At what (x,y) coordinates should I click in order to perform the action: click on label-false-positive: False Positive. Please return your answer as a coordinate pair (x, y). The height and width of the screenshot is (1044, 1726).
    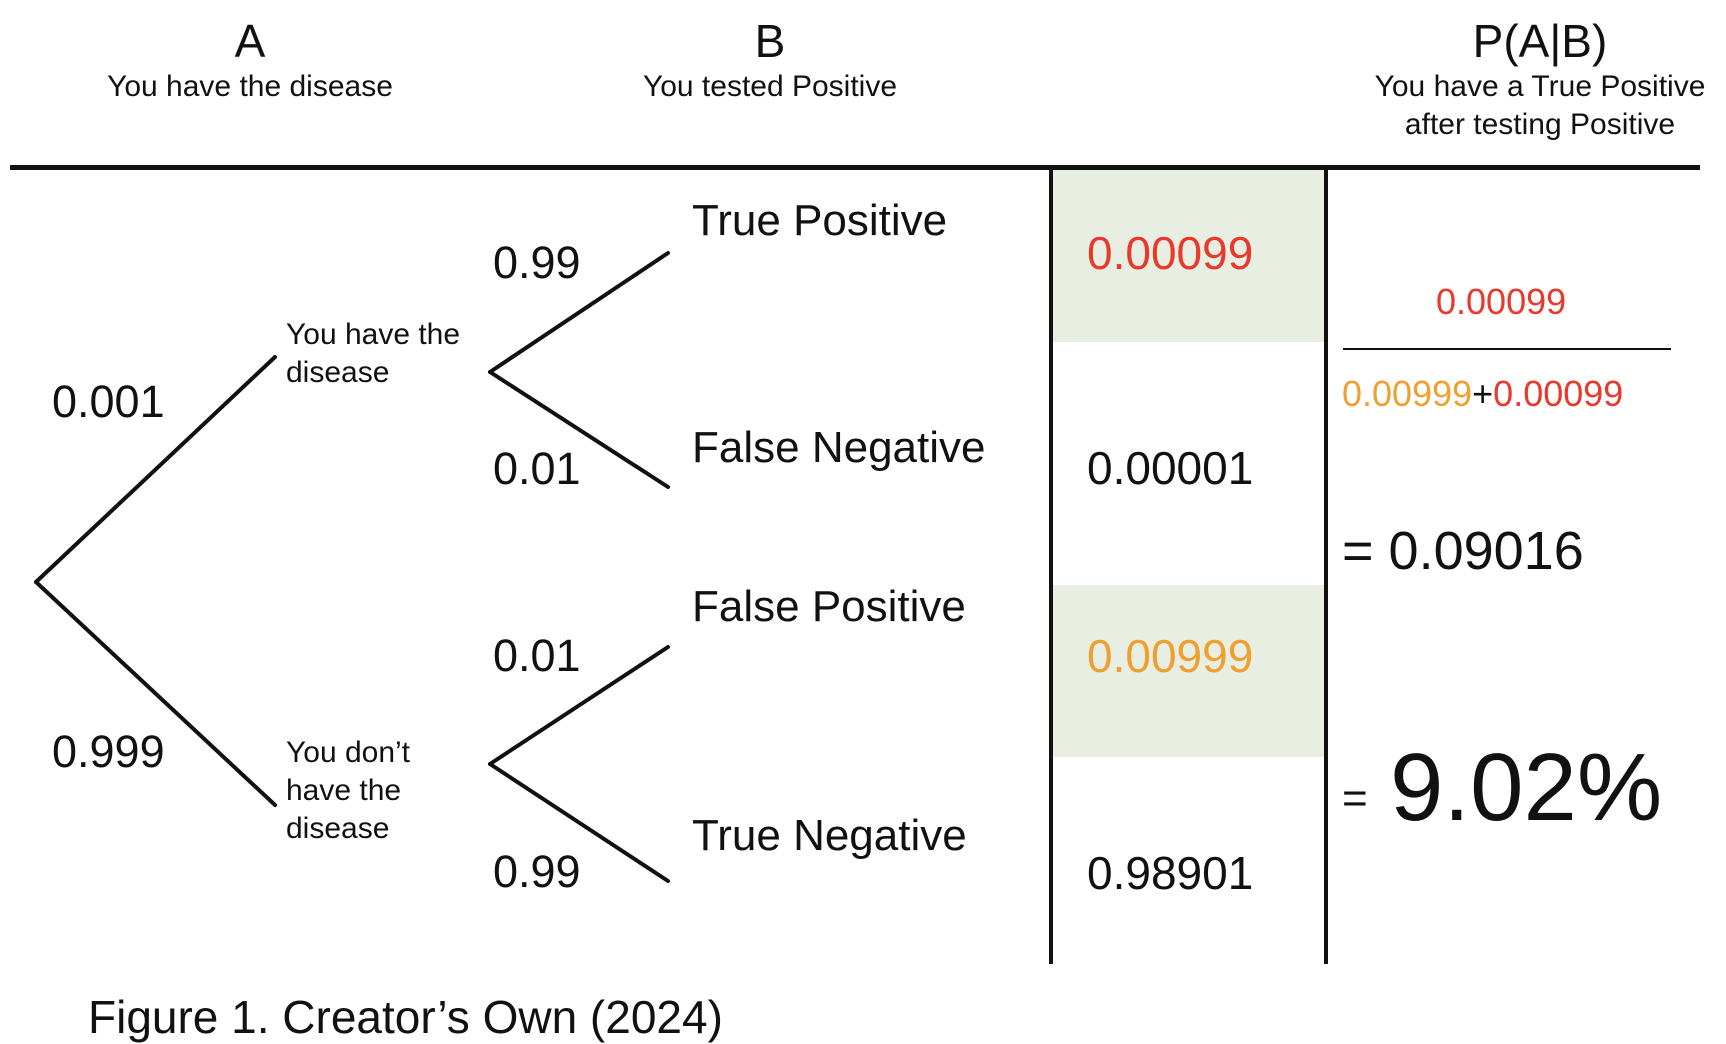
    Looking at the image, I should click on (829, 606).